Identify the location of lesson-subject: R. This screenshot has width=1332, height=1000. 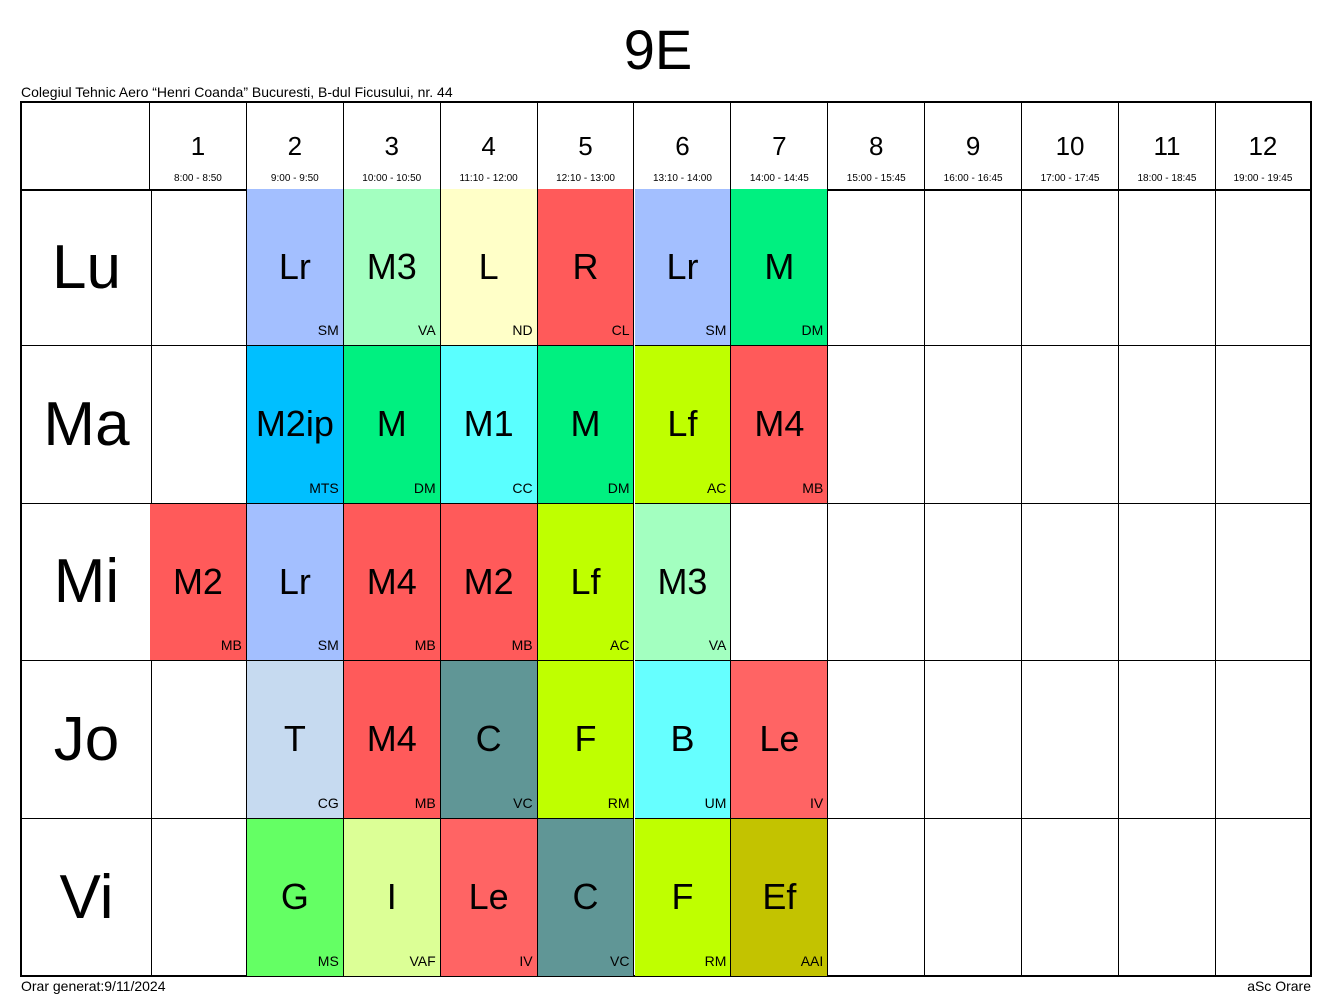
(585, 266).